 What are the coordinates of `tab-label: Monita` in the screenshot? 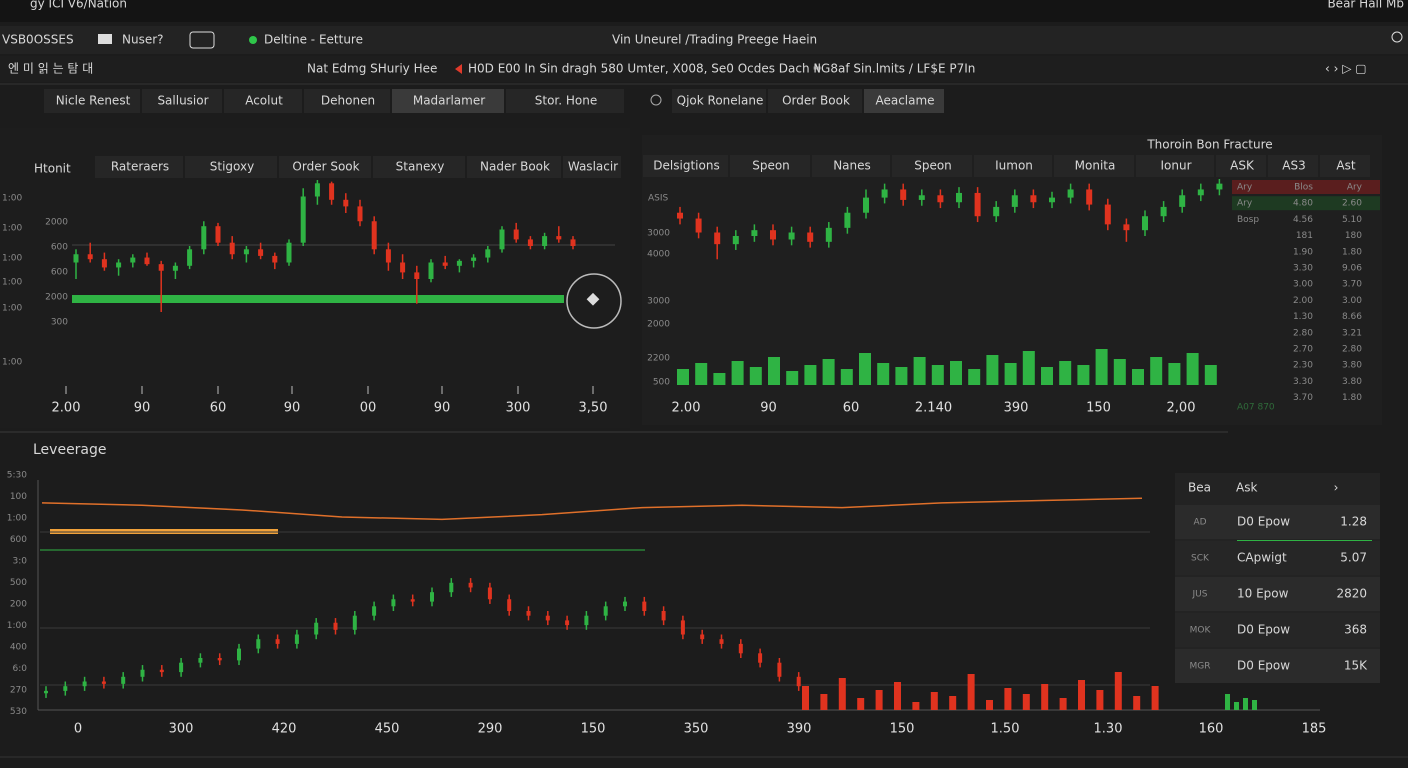 It's located at (1095, 166).